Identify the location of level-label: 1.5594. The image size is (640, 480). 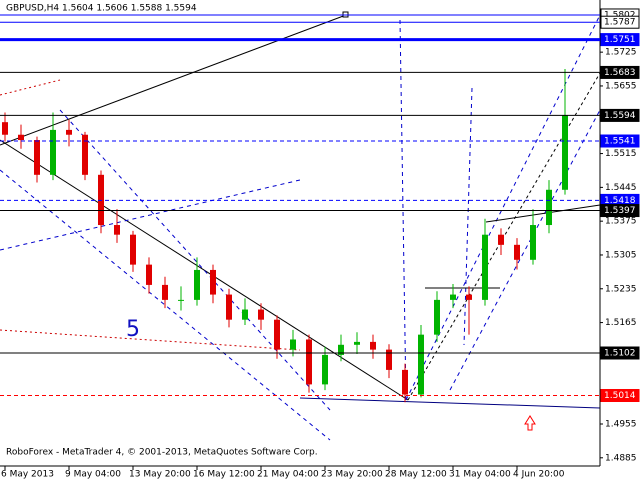
(620, 116).